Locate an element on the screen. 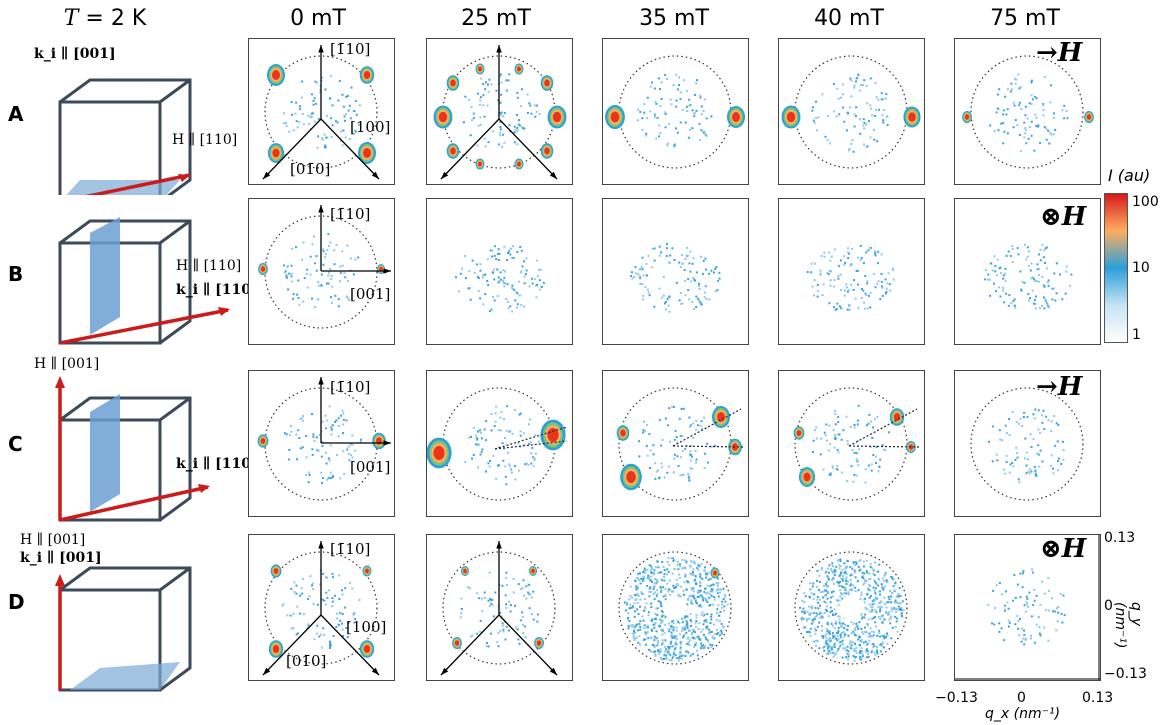 The width and height of the screenshot is (1160, 725). sans-panel-row3-col2 is located at coordinates (675, 607).